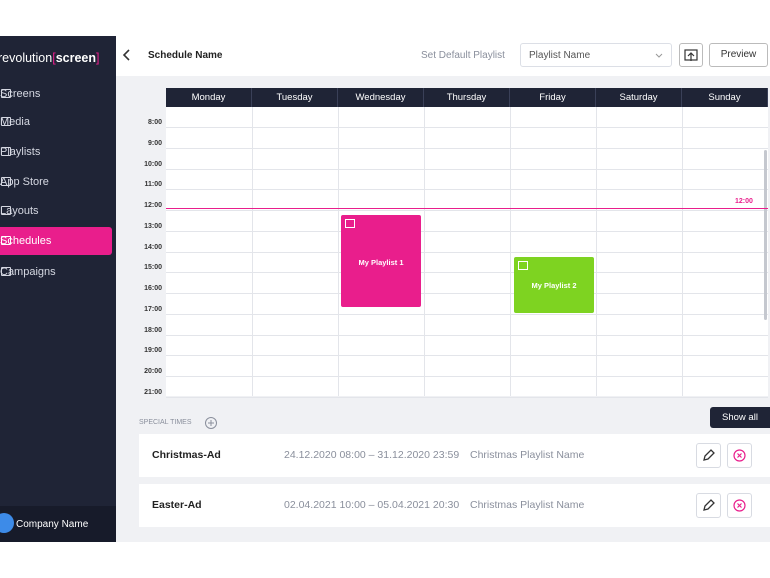 This screenshot has height=578, width=770. What do you see at coordinates (153, 164) in the screenshot?
I see `hour-label: 10:00` at bounding box center [153, 164].